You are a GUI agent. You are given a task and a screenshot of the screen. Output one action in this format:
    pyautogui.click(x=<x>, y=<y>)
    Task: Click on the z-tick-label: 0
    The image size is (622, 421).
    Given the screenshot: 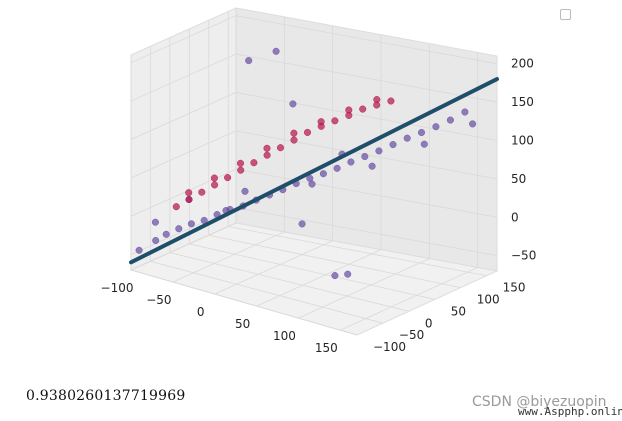 What is the action you would take?
    pyautogui.click(x=515, y=217)
    